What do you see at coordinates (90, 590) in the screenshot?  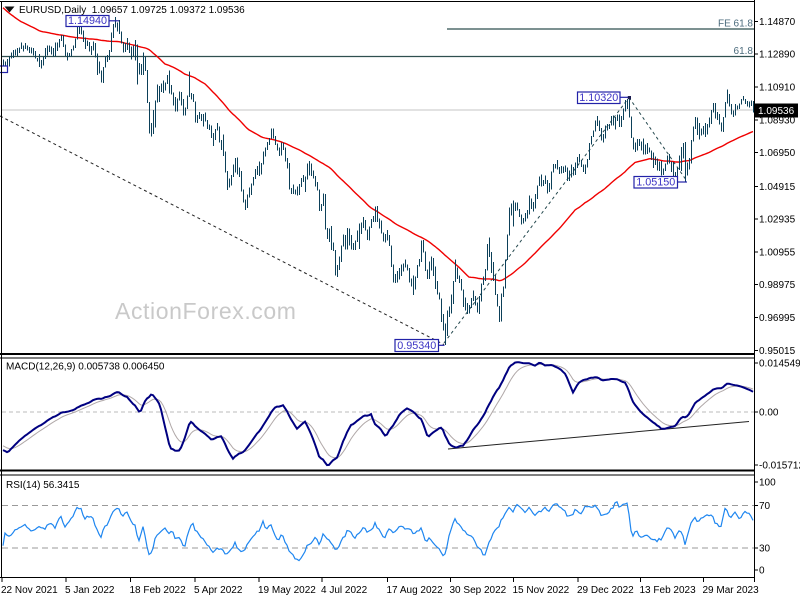 I see `svg-text: 5 Jan 2022` at bounding box center [90, 590].